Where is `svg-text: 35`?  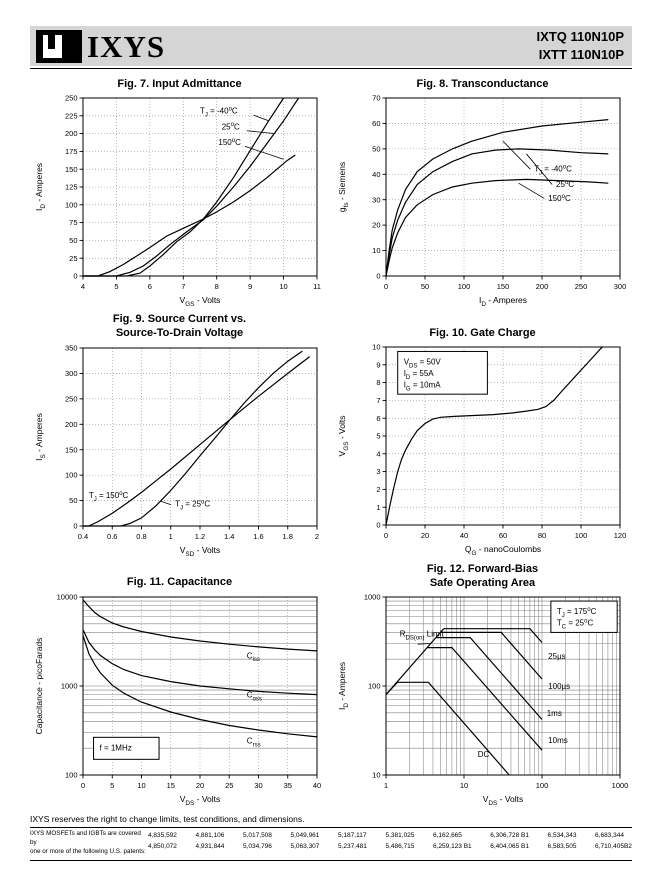 svg-text: 35 is located at coordinates (287, 785).